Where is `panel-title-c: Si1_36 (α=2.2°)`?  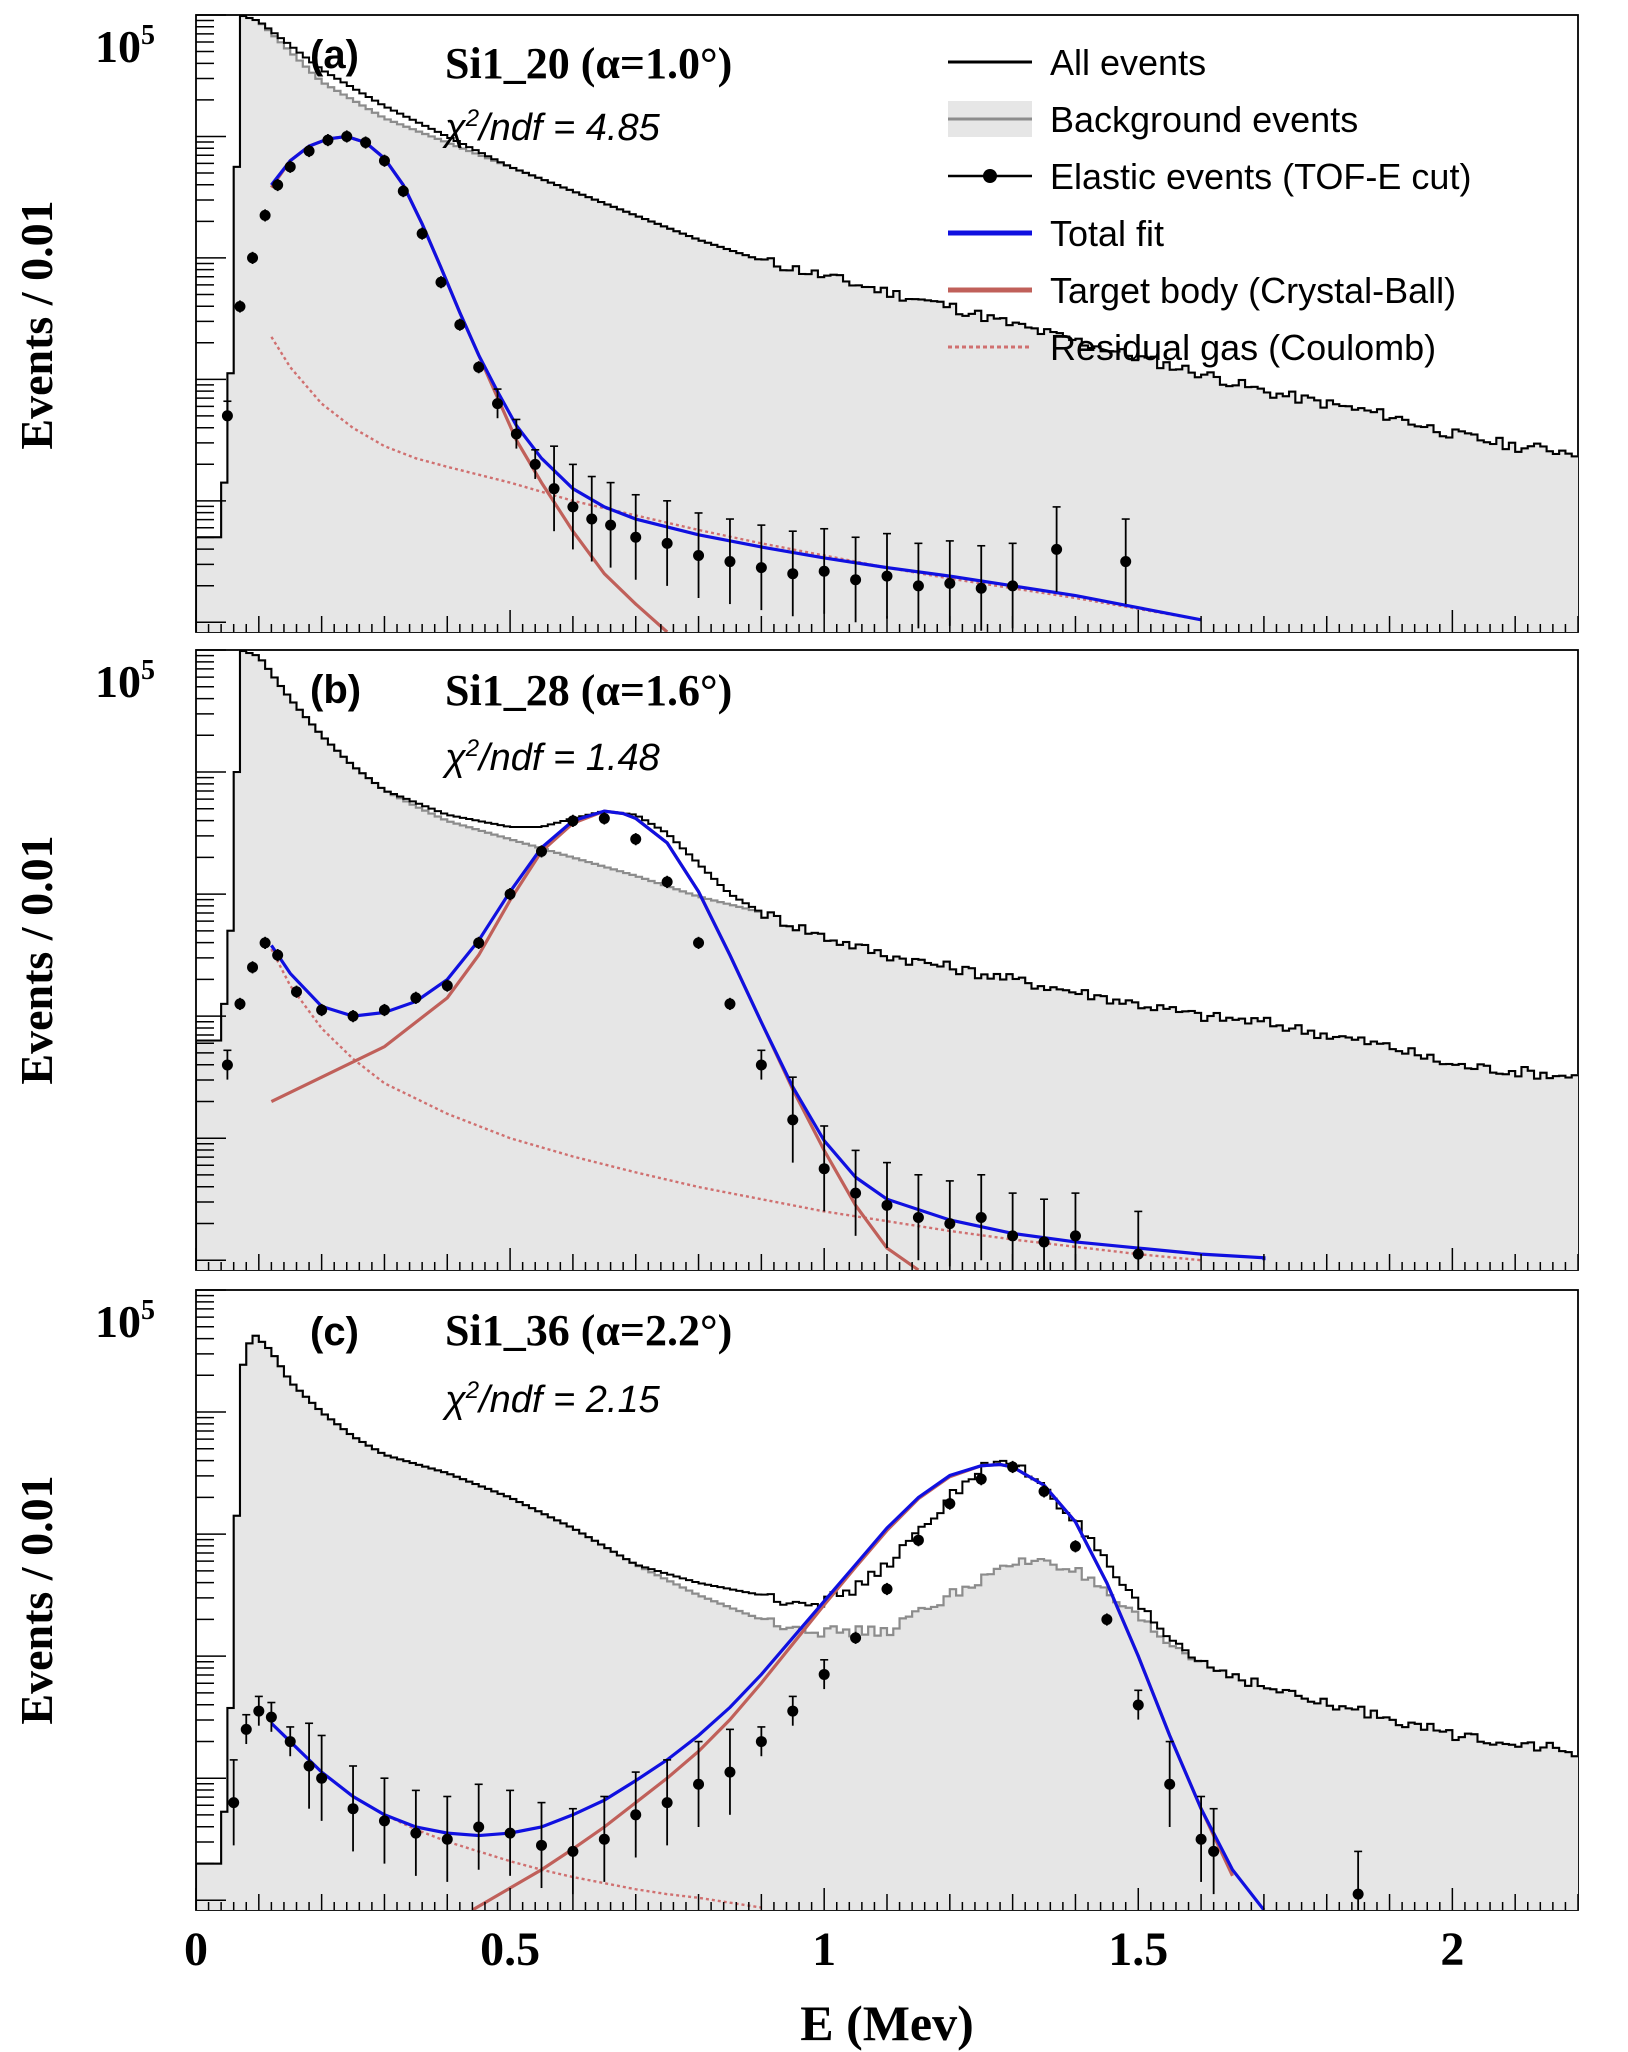
panel-title-c: Si1_36 (α=2.2°) is located at coordinates (588, 1330).